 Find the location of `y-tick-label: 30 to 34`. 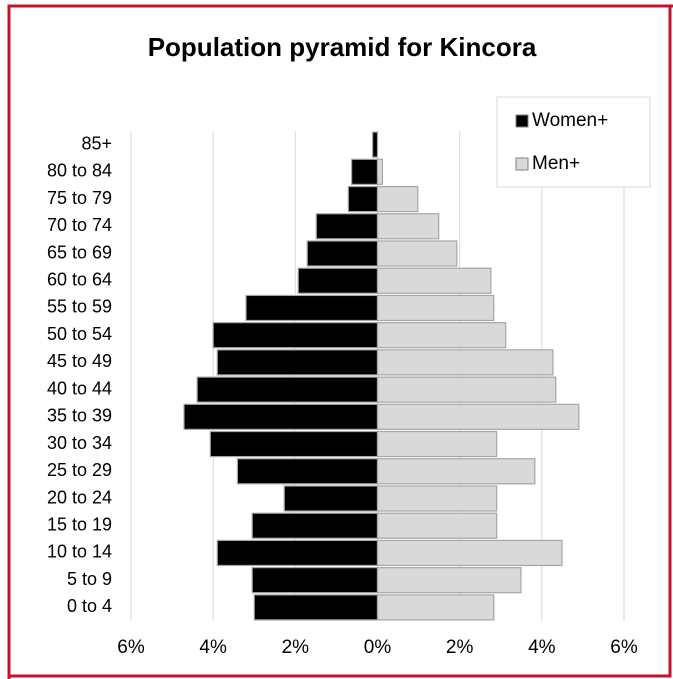

y-tick-label: 30 to 34 is located at coordinates (79, 443).